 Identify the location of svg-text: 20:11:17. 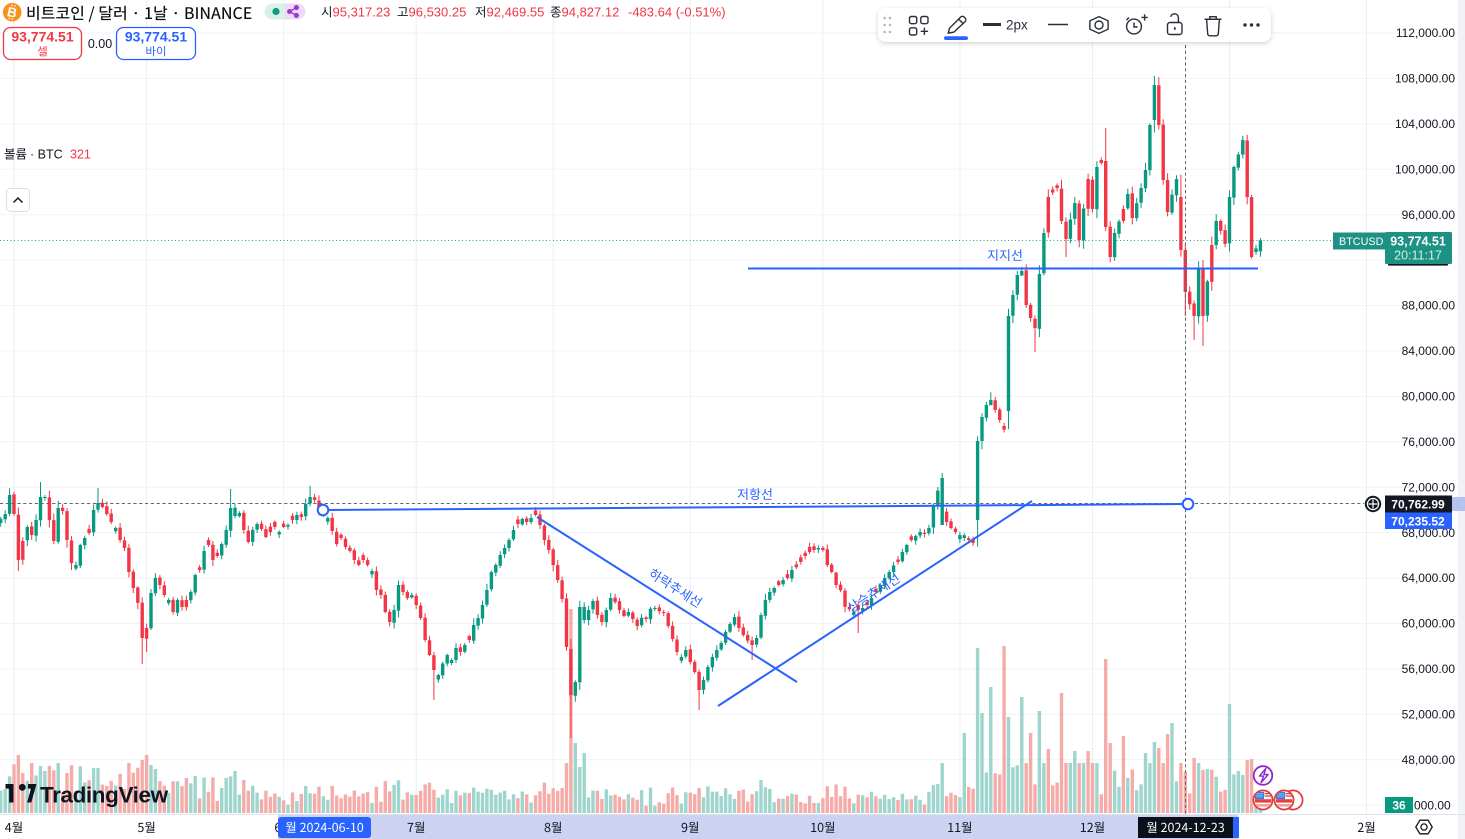
(1418, 256).